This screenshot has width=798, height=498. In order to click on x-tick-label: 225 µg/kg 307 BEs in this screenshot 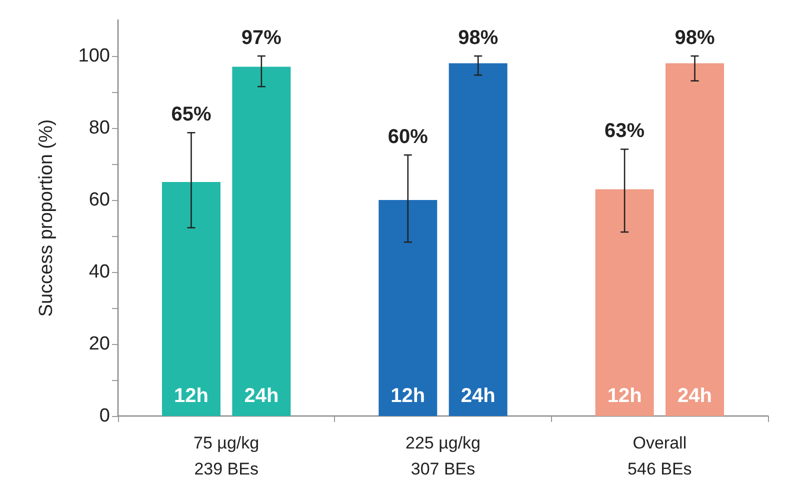, I will do `click(443, 456)`.